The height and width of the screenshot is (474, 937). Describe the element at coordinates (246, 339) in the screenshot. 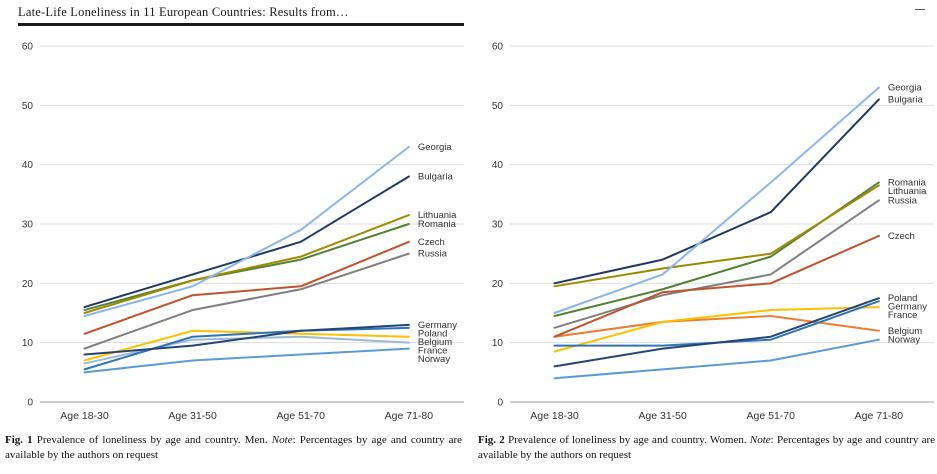

I see `series-line-germany` at that location.